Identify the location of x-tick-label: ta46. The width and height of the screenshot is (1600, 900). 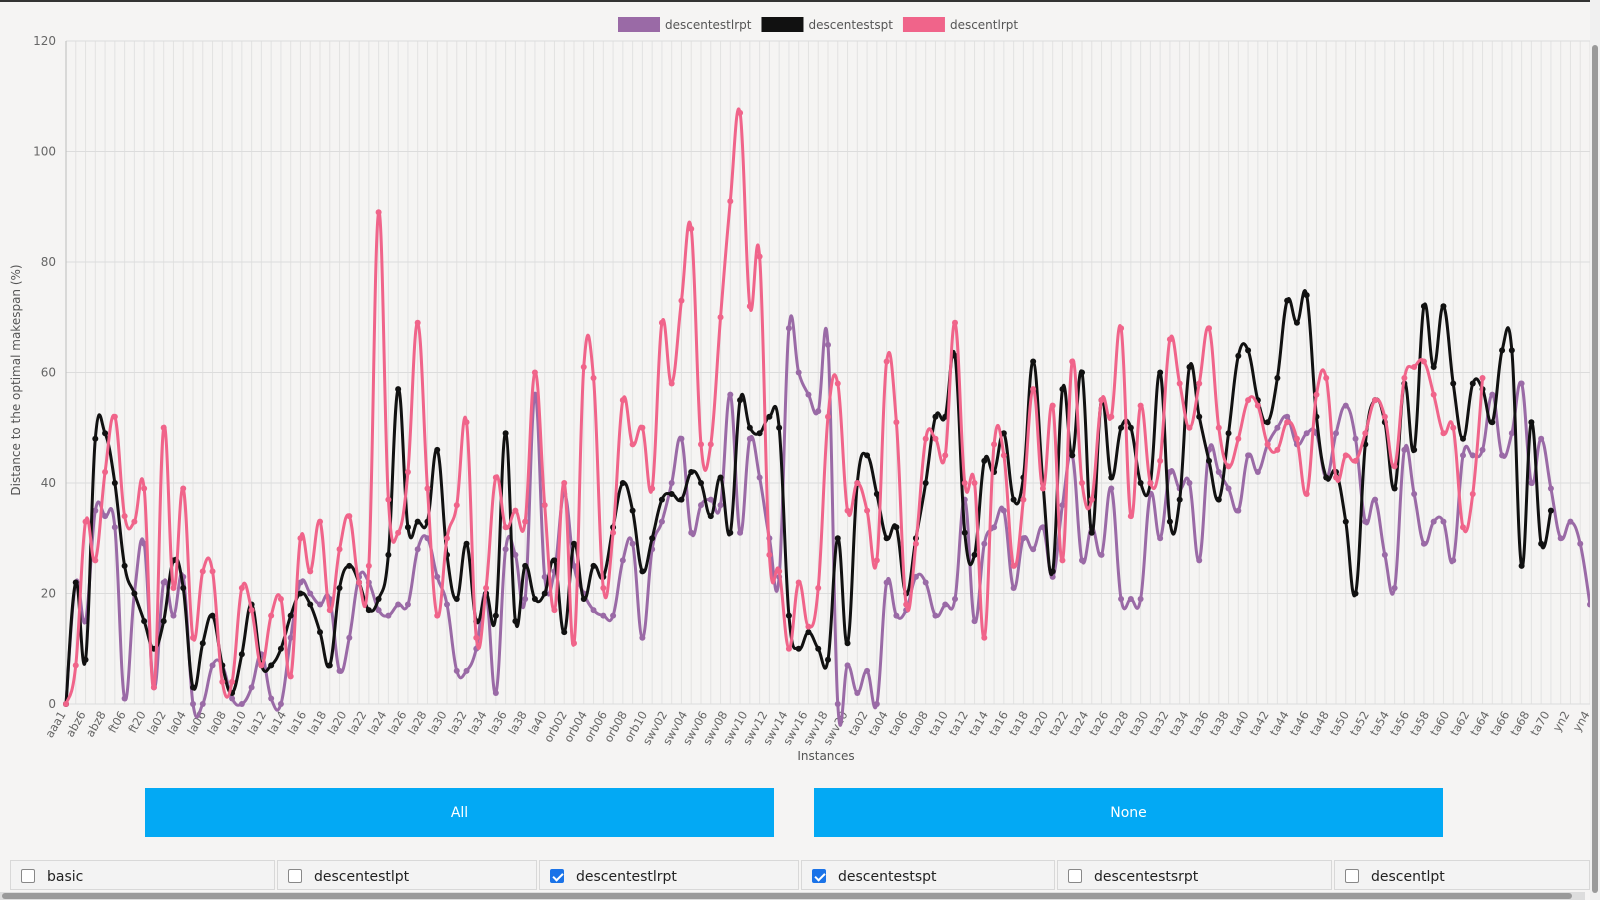
(1299, 724).